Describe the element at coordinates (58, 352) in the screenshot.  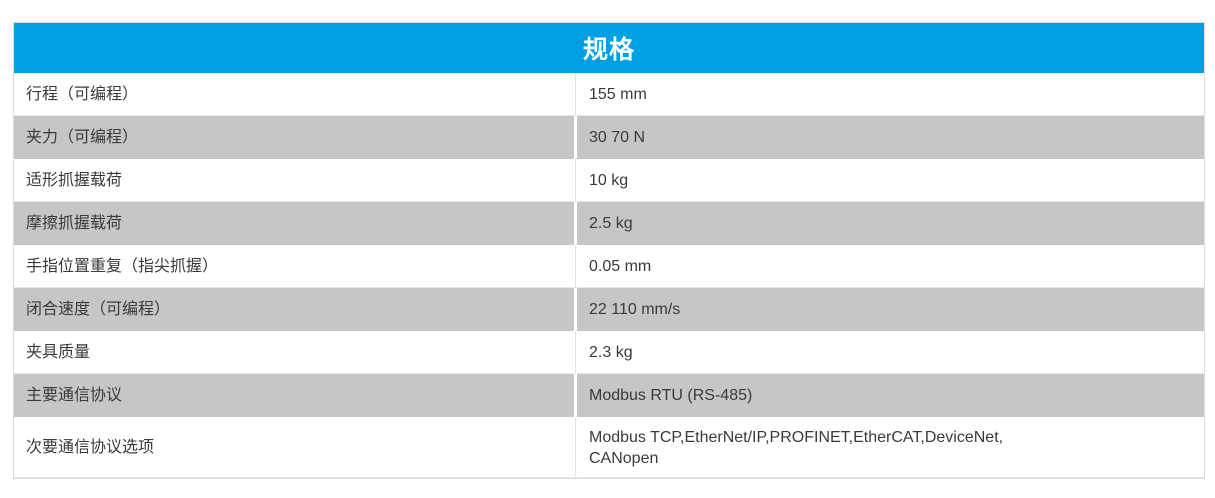
I see `spec-label: 夹具质量` at that location.